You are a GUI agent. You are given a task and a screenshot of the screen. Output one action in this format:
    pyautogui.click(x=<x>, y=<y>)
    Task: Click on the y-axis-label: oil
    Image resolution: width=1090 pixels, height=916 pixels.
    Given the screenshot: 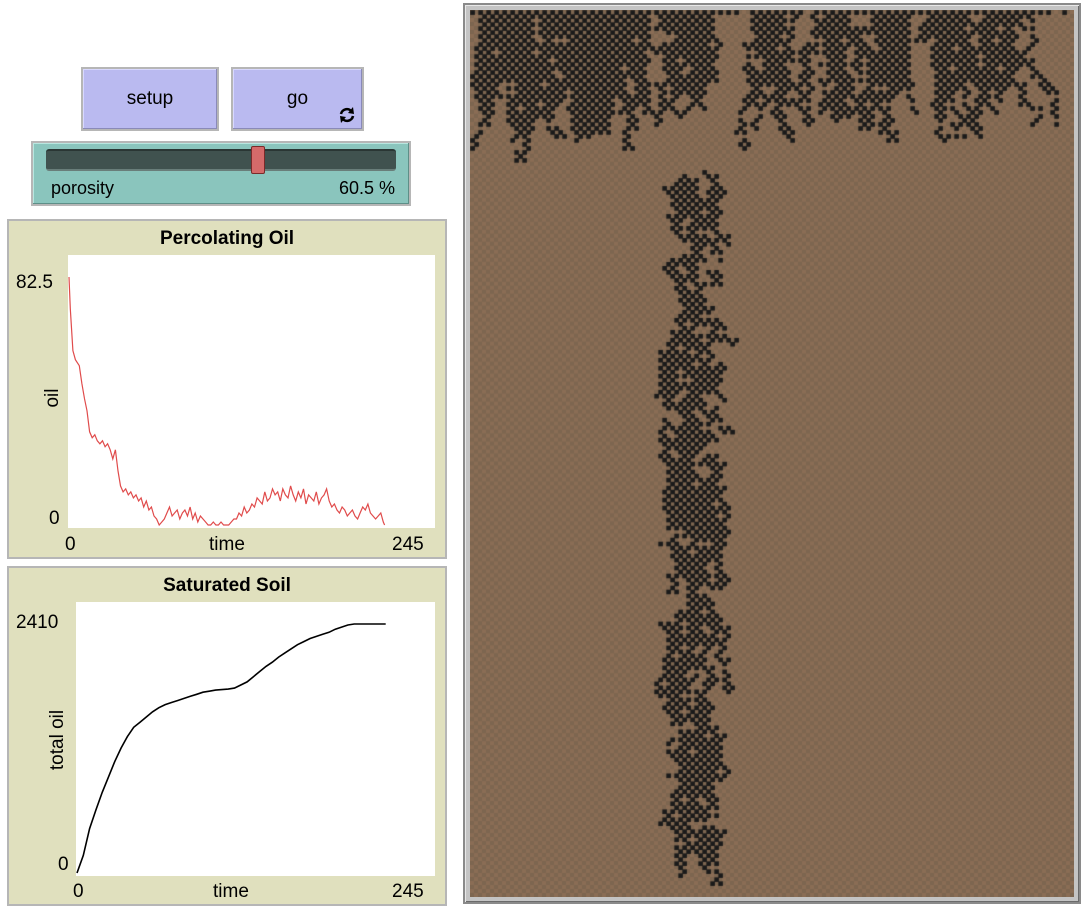 What is the action you would take?
    pyautogui.click(x=52, y=398)
    